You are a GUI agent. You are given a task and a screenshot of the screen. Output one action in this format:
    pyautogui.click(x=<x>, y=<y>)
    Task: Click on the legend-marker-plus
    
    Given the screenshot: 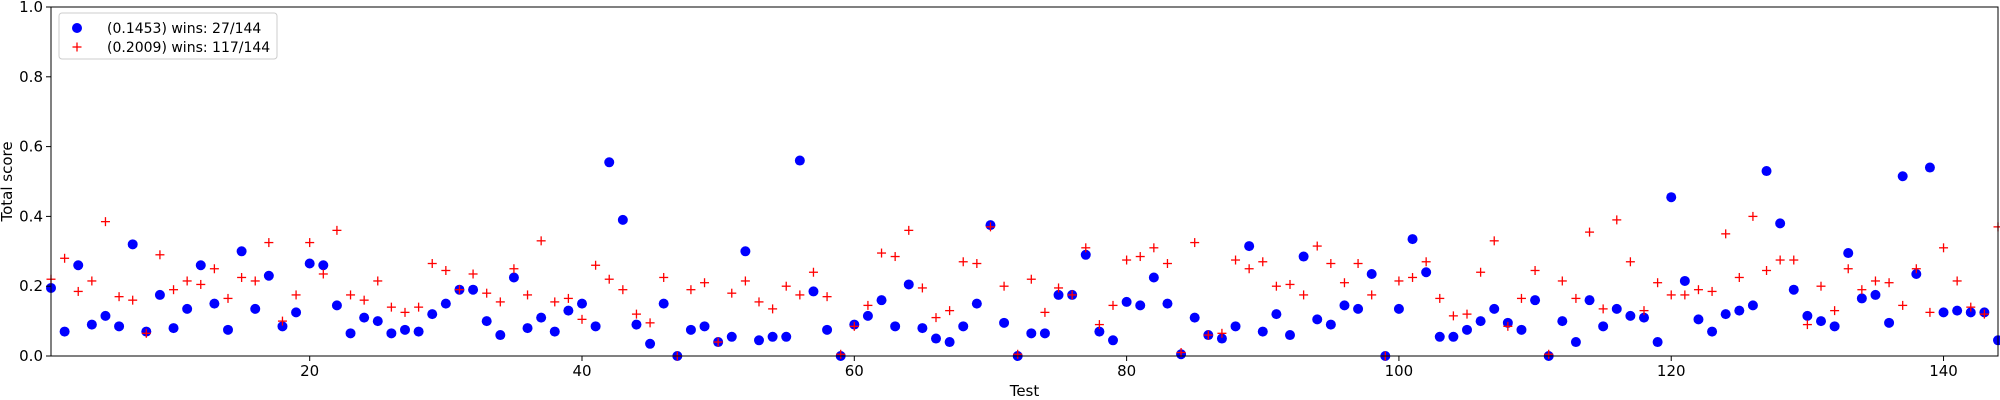 What is the action you would take?
    pyautogui.click(x=77, y=47)
    